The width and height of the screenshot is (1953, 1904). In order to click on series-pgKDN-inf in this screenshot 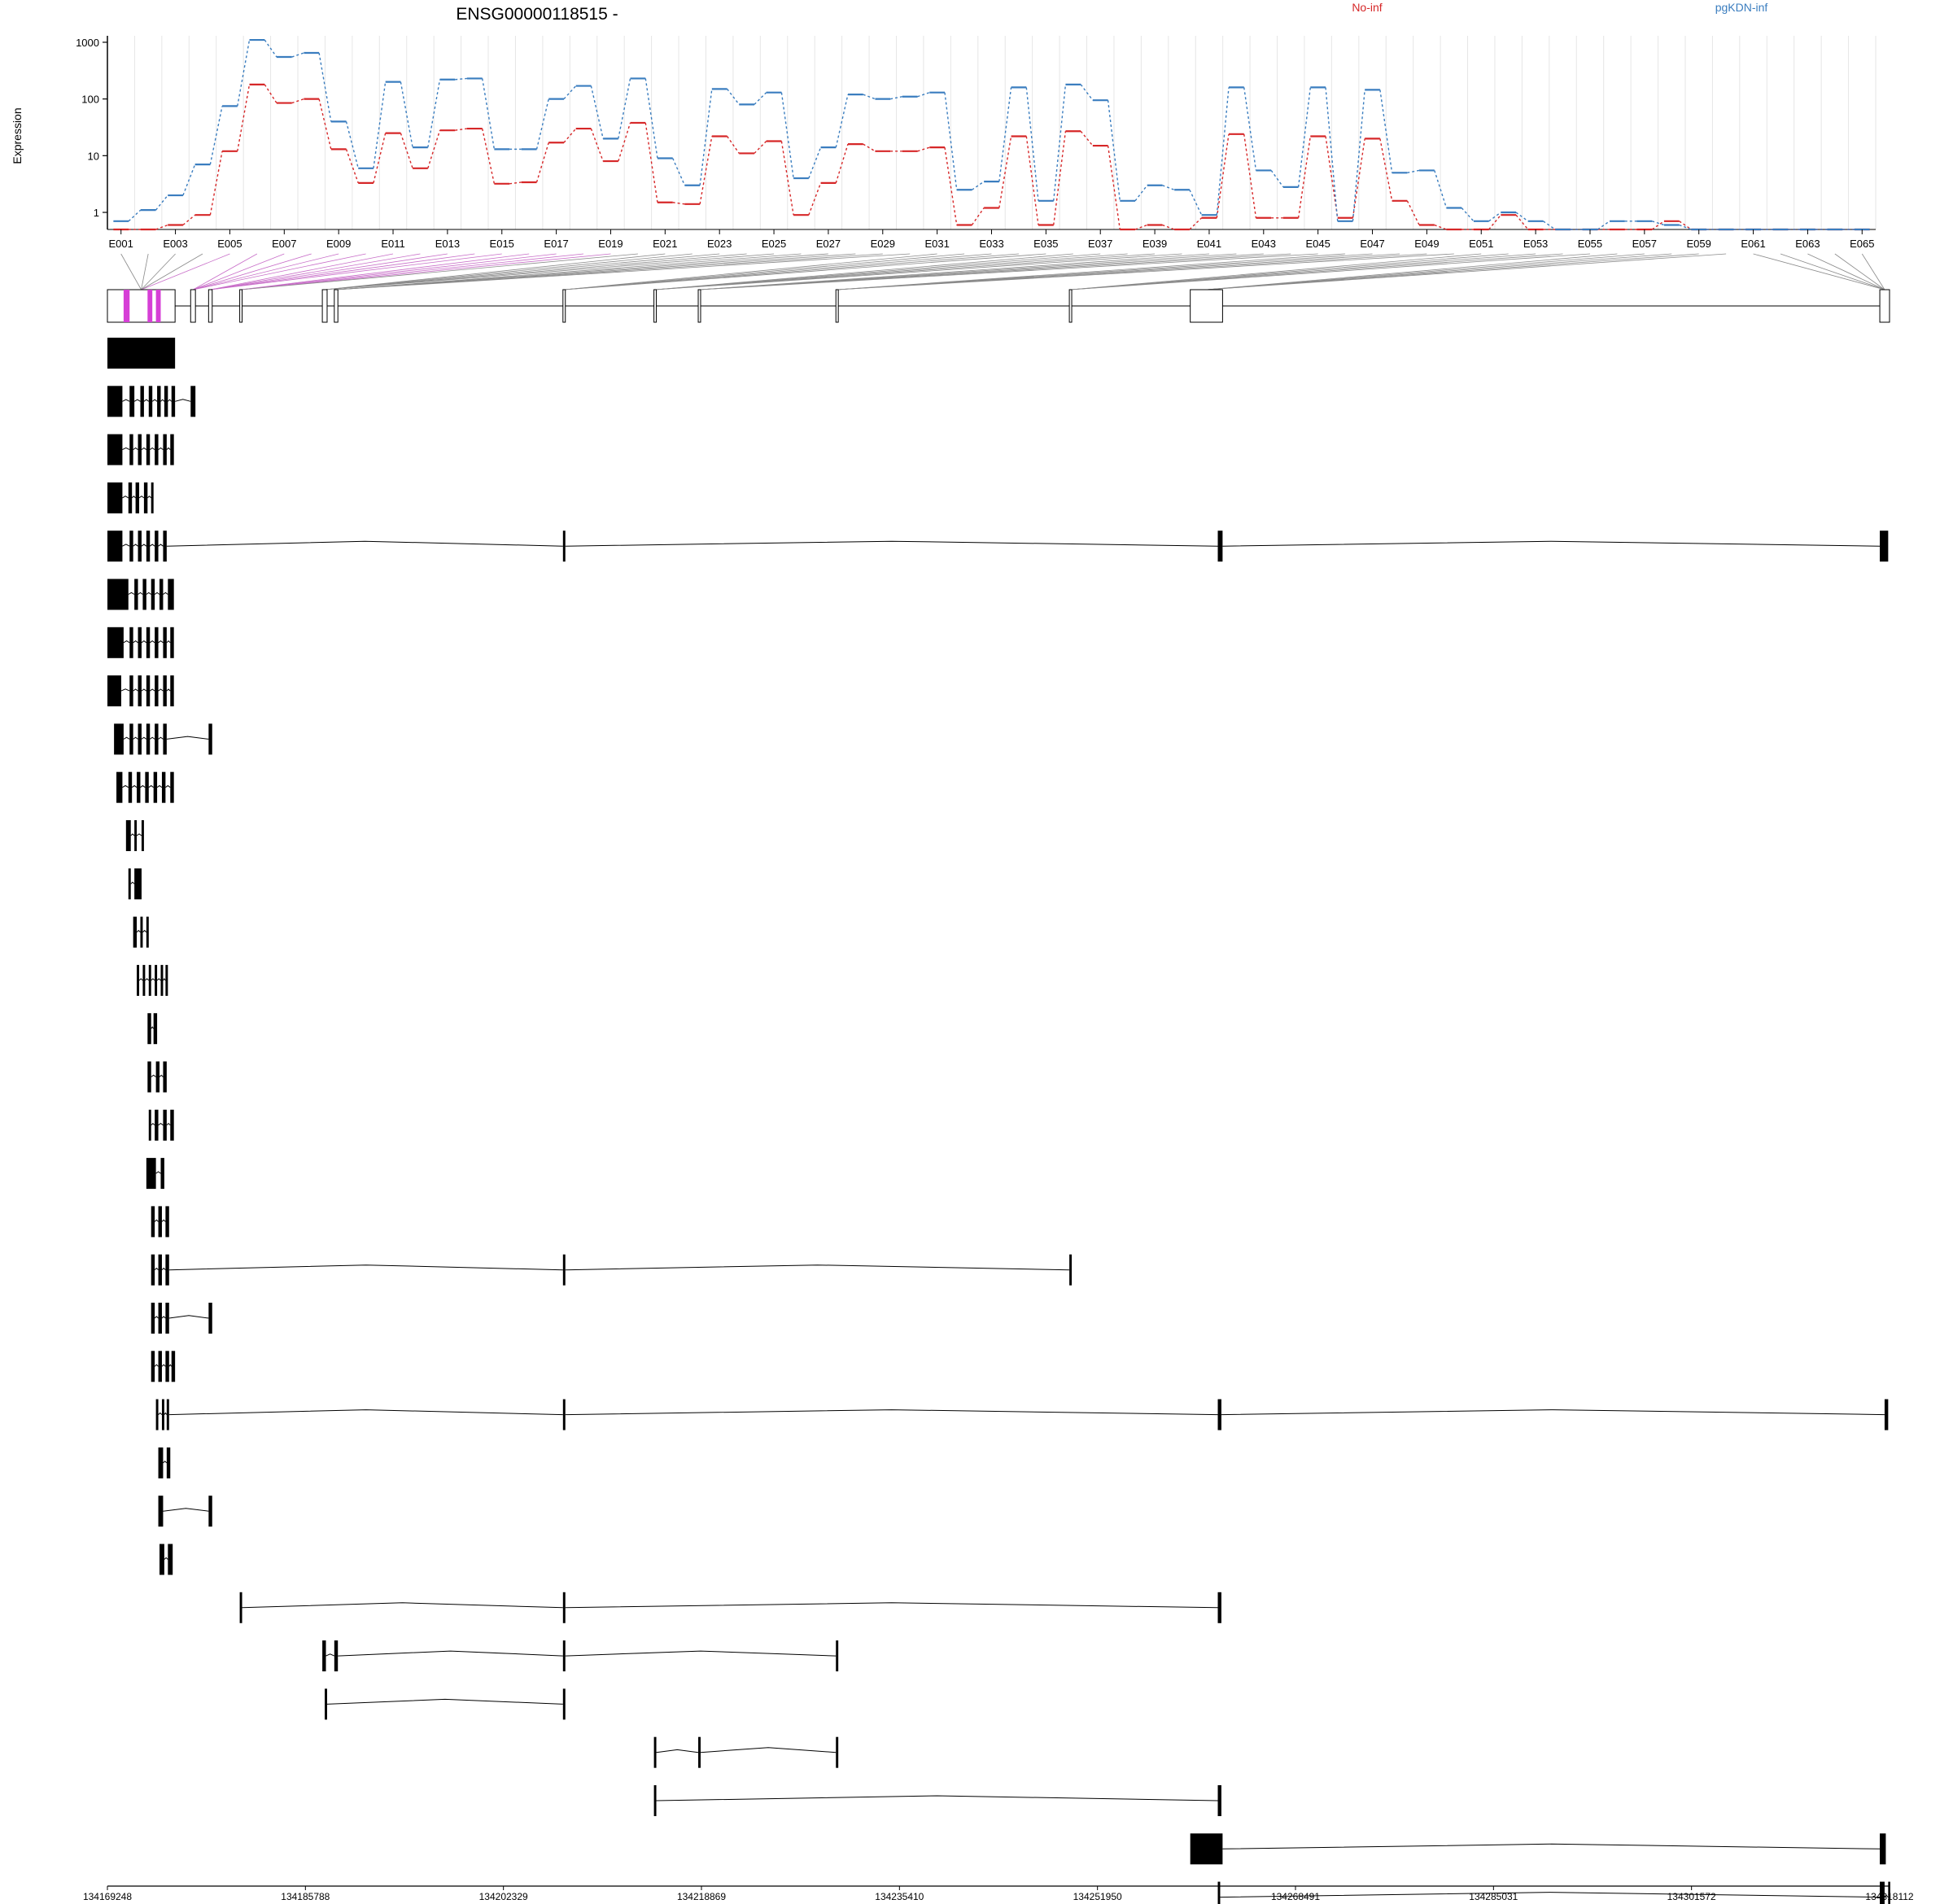, I will do `click(992, 134)`.